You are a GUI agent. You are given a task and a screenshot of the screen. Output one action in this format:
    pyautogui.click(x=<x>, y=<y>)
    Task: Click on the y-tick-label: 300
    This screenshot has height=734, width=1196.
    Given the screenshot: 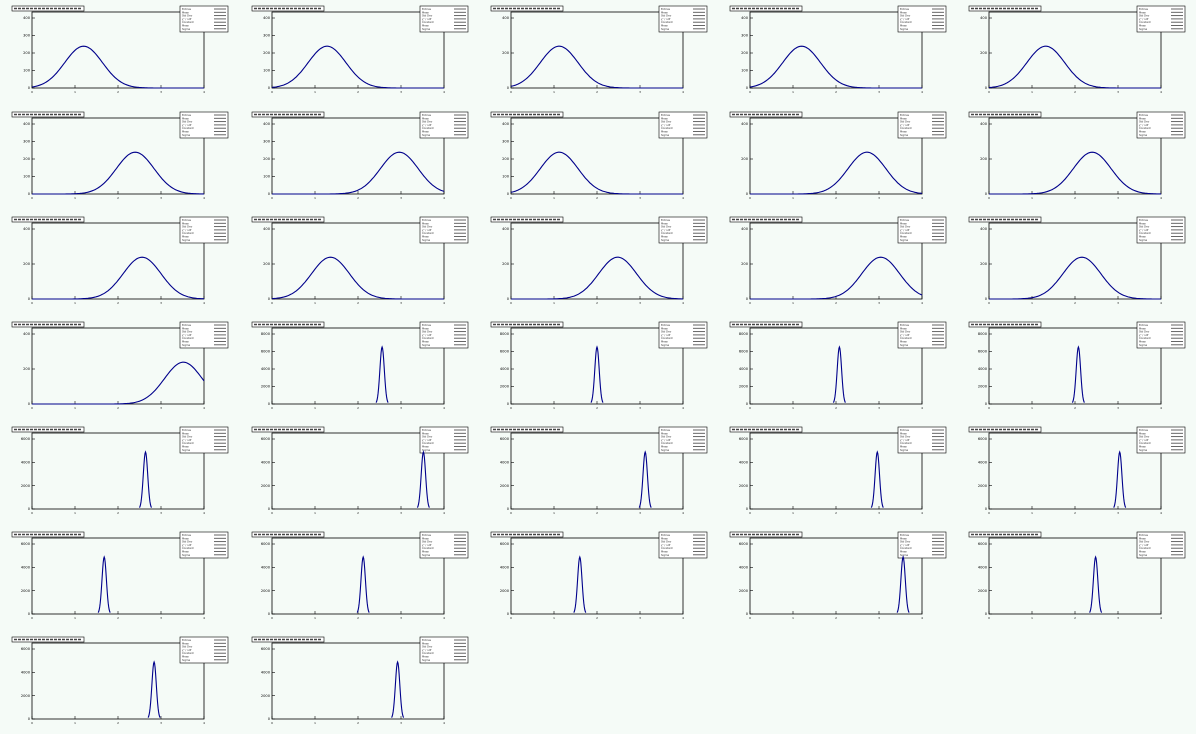 What is the action you would take?
    pyautogui.click(x=27, y=36)
    